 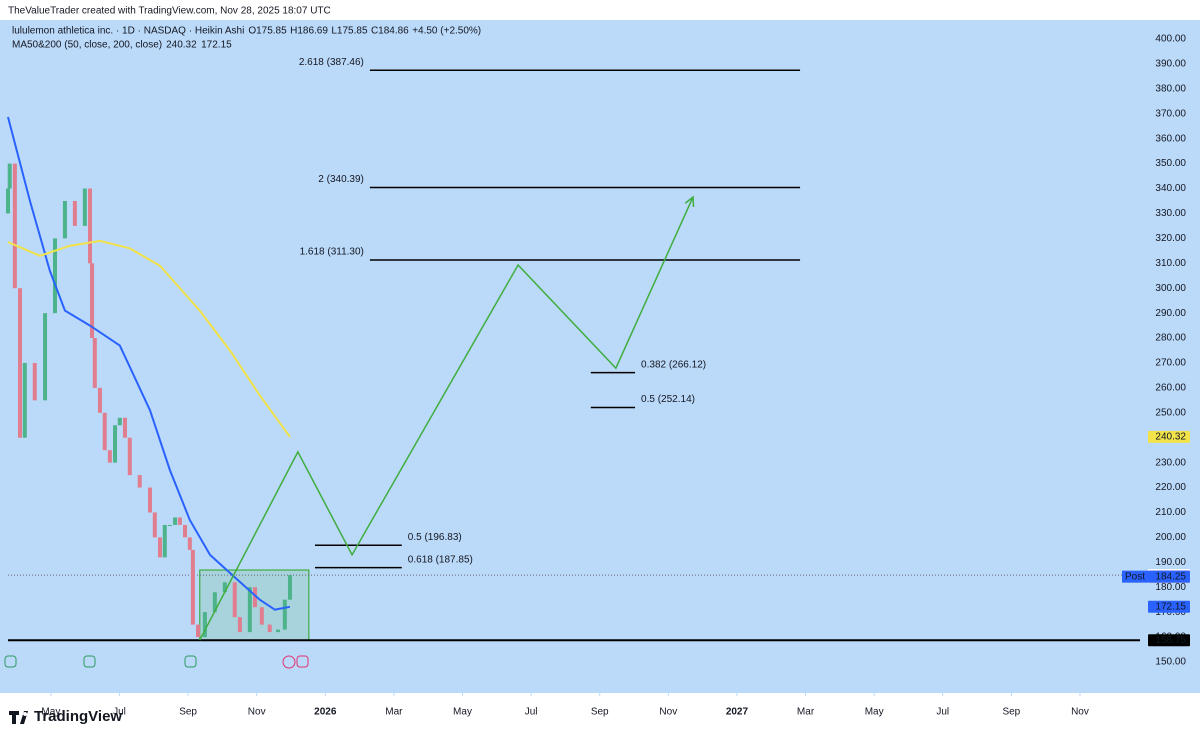 What do you see at coordinates (1170, 188) in the screenshot?
I see `y-tick-label: 340.00` at bounding box center [1170, 188].